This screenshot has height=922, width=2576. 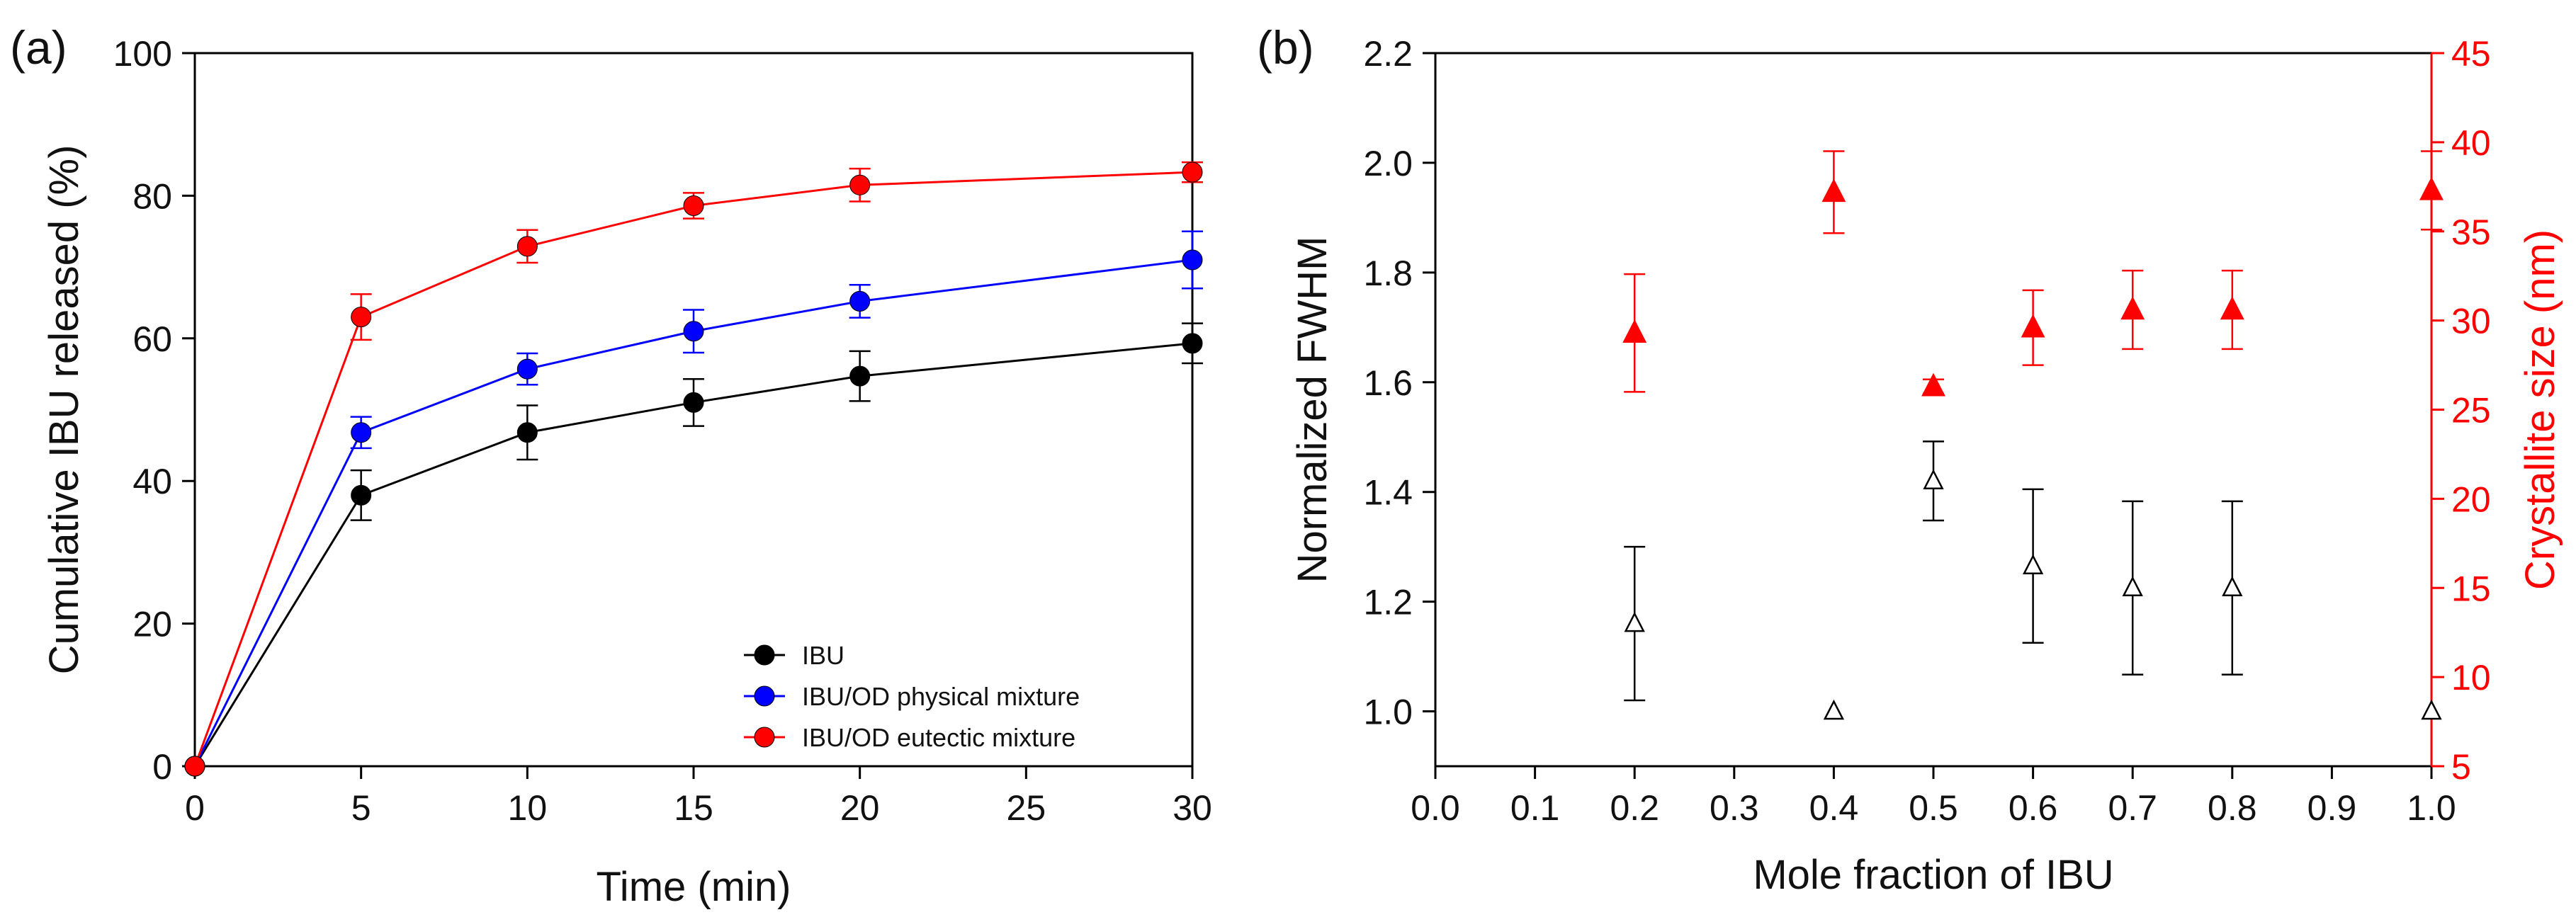 I want to click on x-tick-label: 0.6, so click(x=2034, y=808).